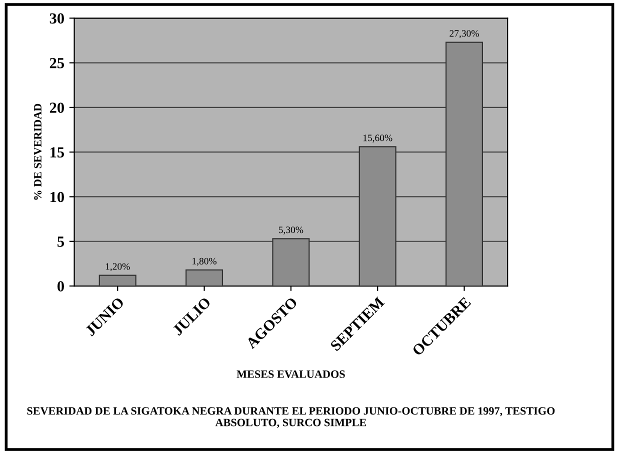 This screenshot has width=619, height=454. What do you see at coordinates (118, 267) in the screenshot?
I see `data-label: 1,20%` at bounding box center [118, 267].